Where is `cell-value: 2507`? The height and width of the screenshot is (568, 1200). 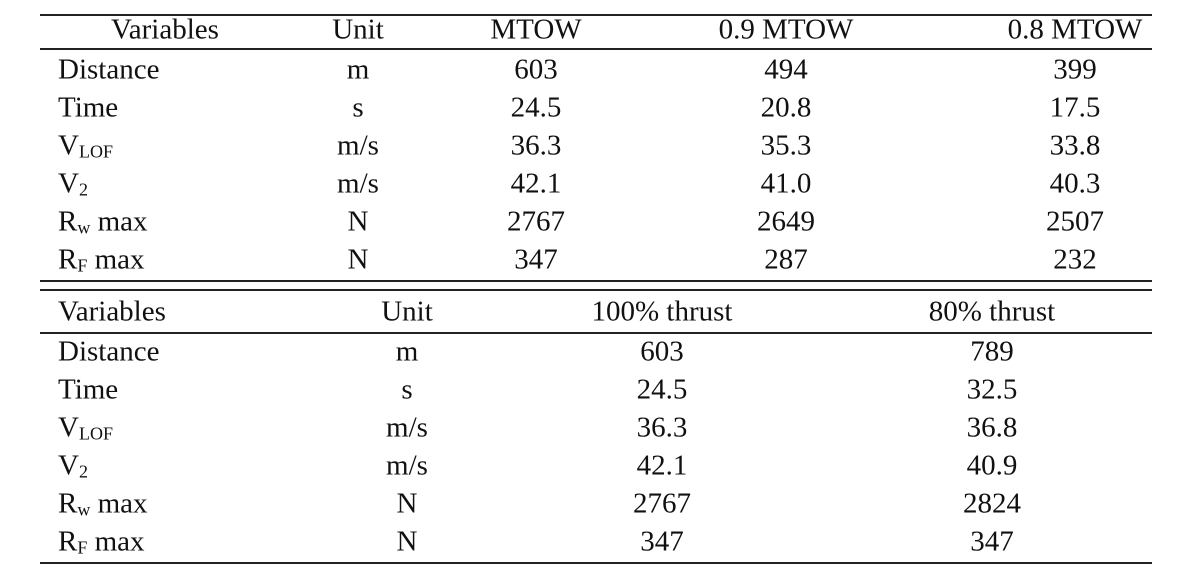
cell-value: 2507 is located at coordinates (1075, 221).